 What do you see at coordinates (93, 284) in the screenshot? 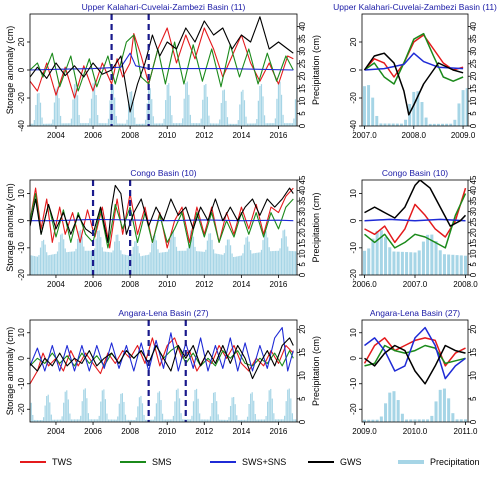
I see `x-tick-label: 2006` at bounding box center [93, 284].